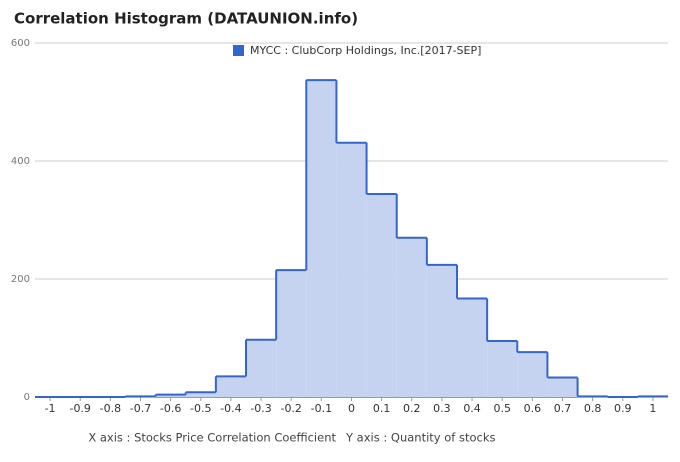  I want to click on x-tick-label: 0.5, so click(502, 408).